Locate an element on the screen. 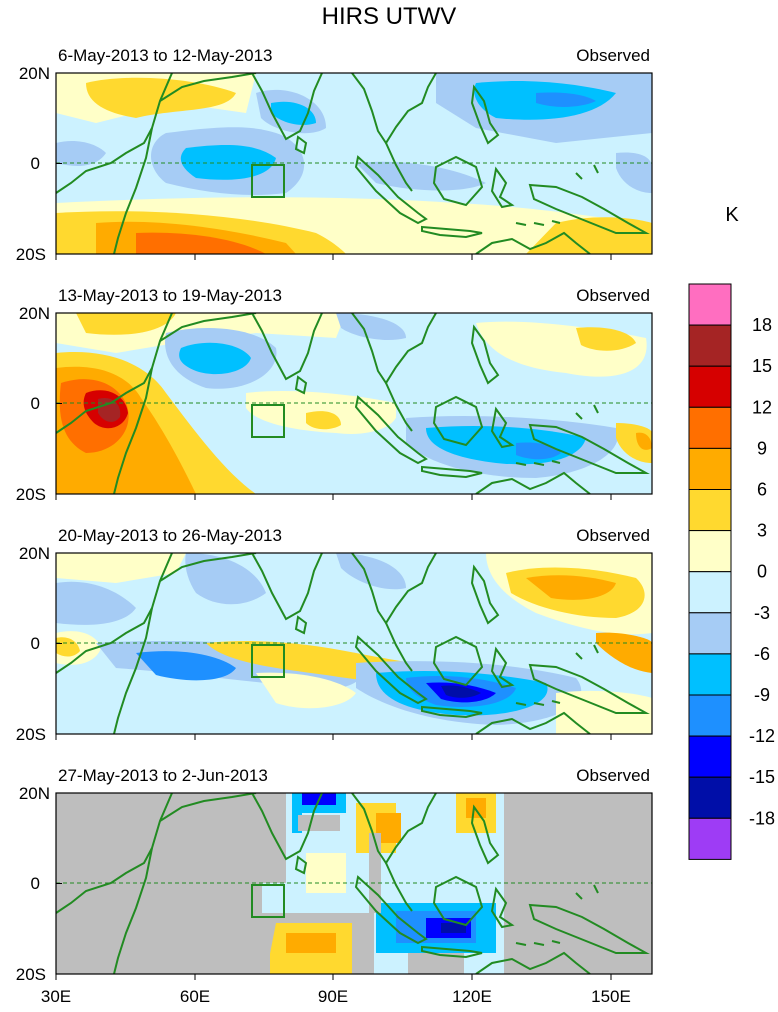  panel-2-ticks is located at coordinates (333, 406).